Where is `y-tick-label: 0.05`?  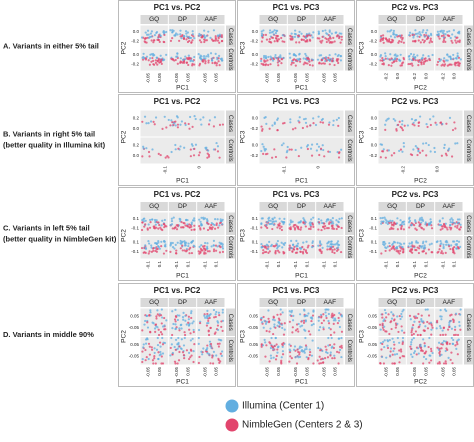
y-tick-label: 0.05 is located at coordinates (253, 316).